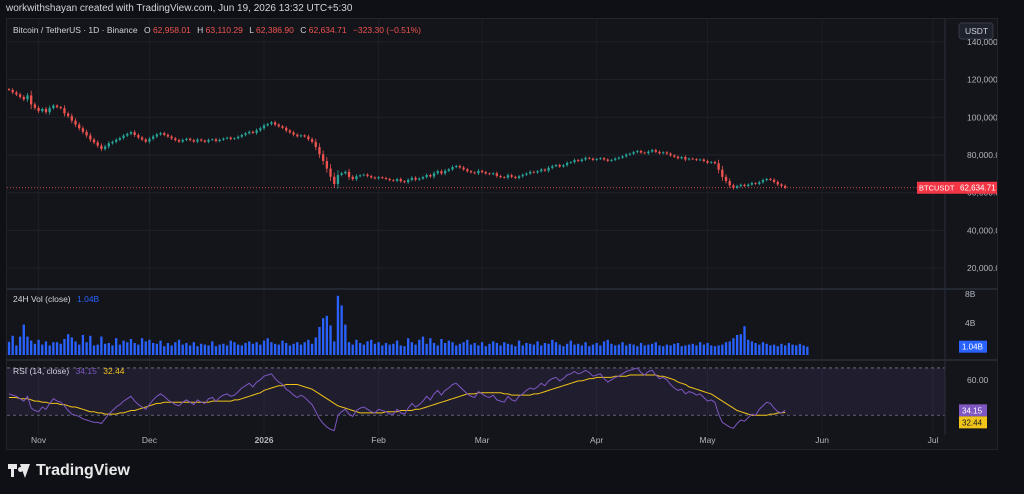 Image resolution: width=1024 pixels, height=494 pixels. What do you see at coordinates (147, 30) in the screenshot?
I see `legend-open-label: O` at bounding box center [147, 30].